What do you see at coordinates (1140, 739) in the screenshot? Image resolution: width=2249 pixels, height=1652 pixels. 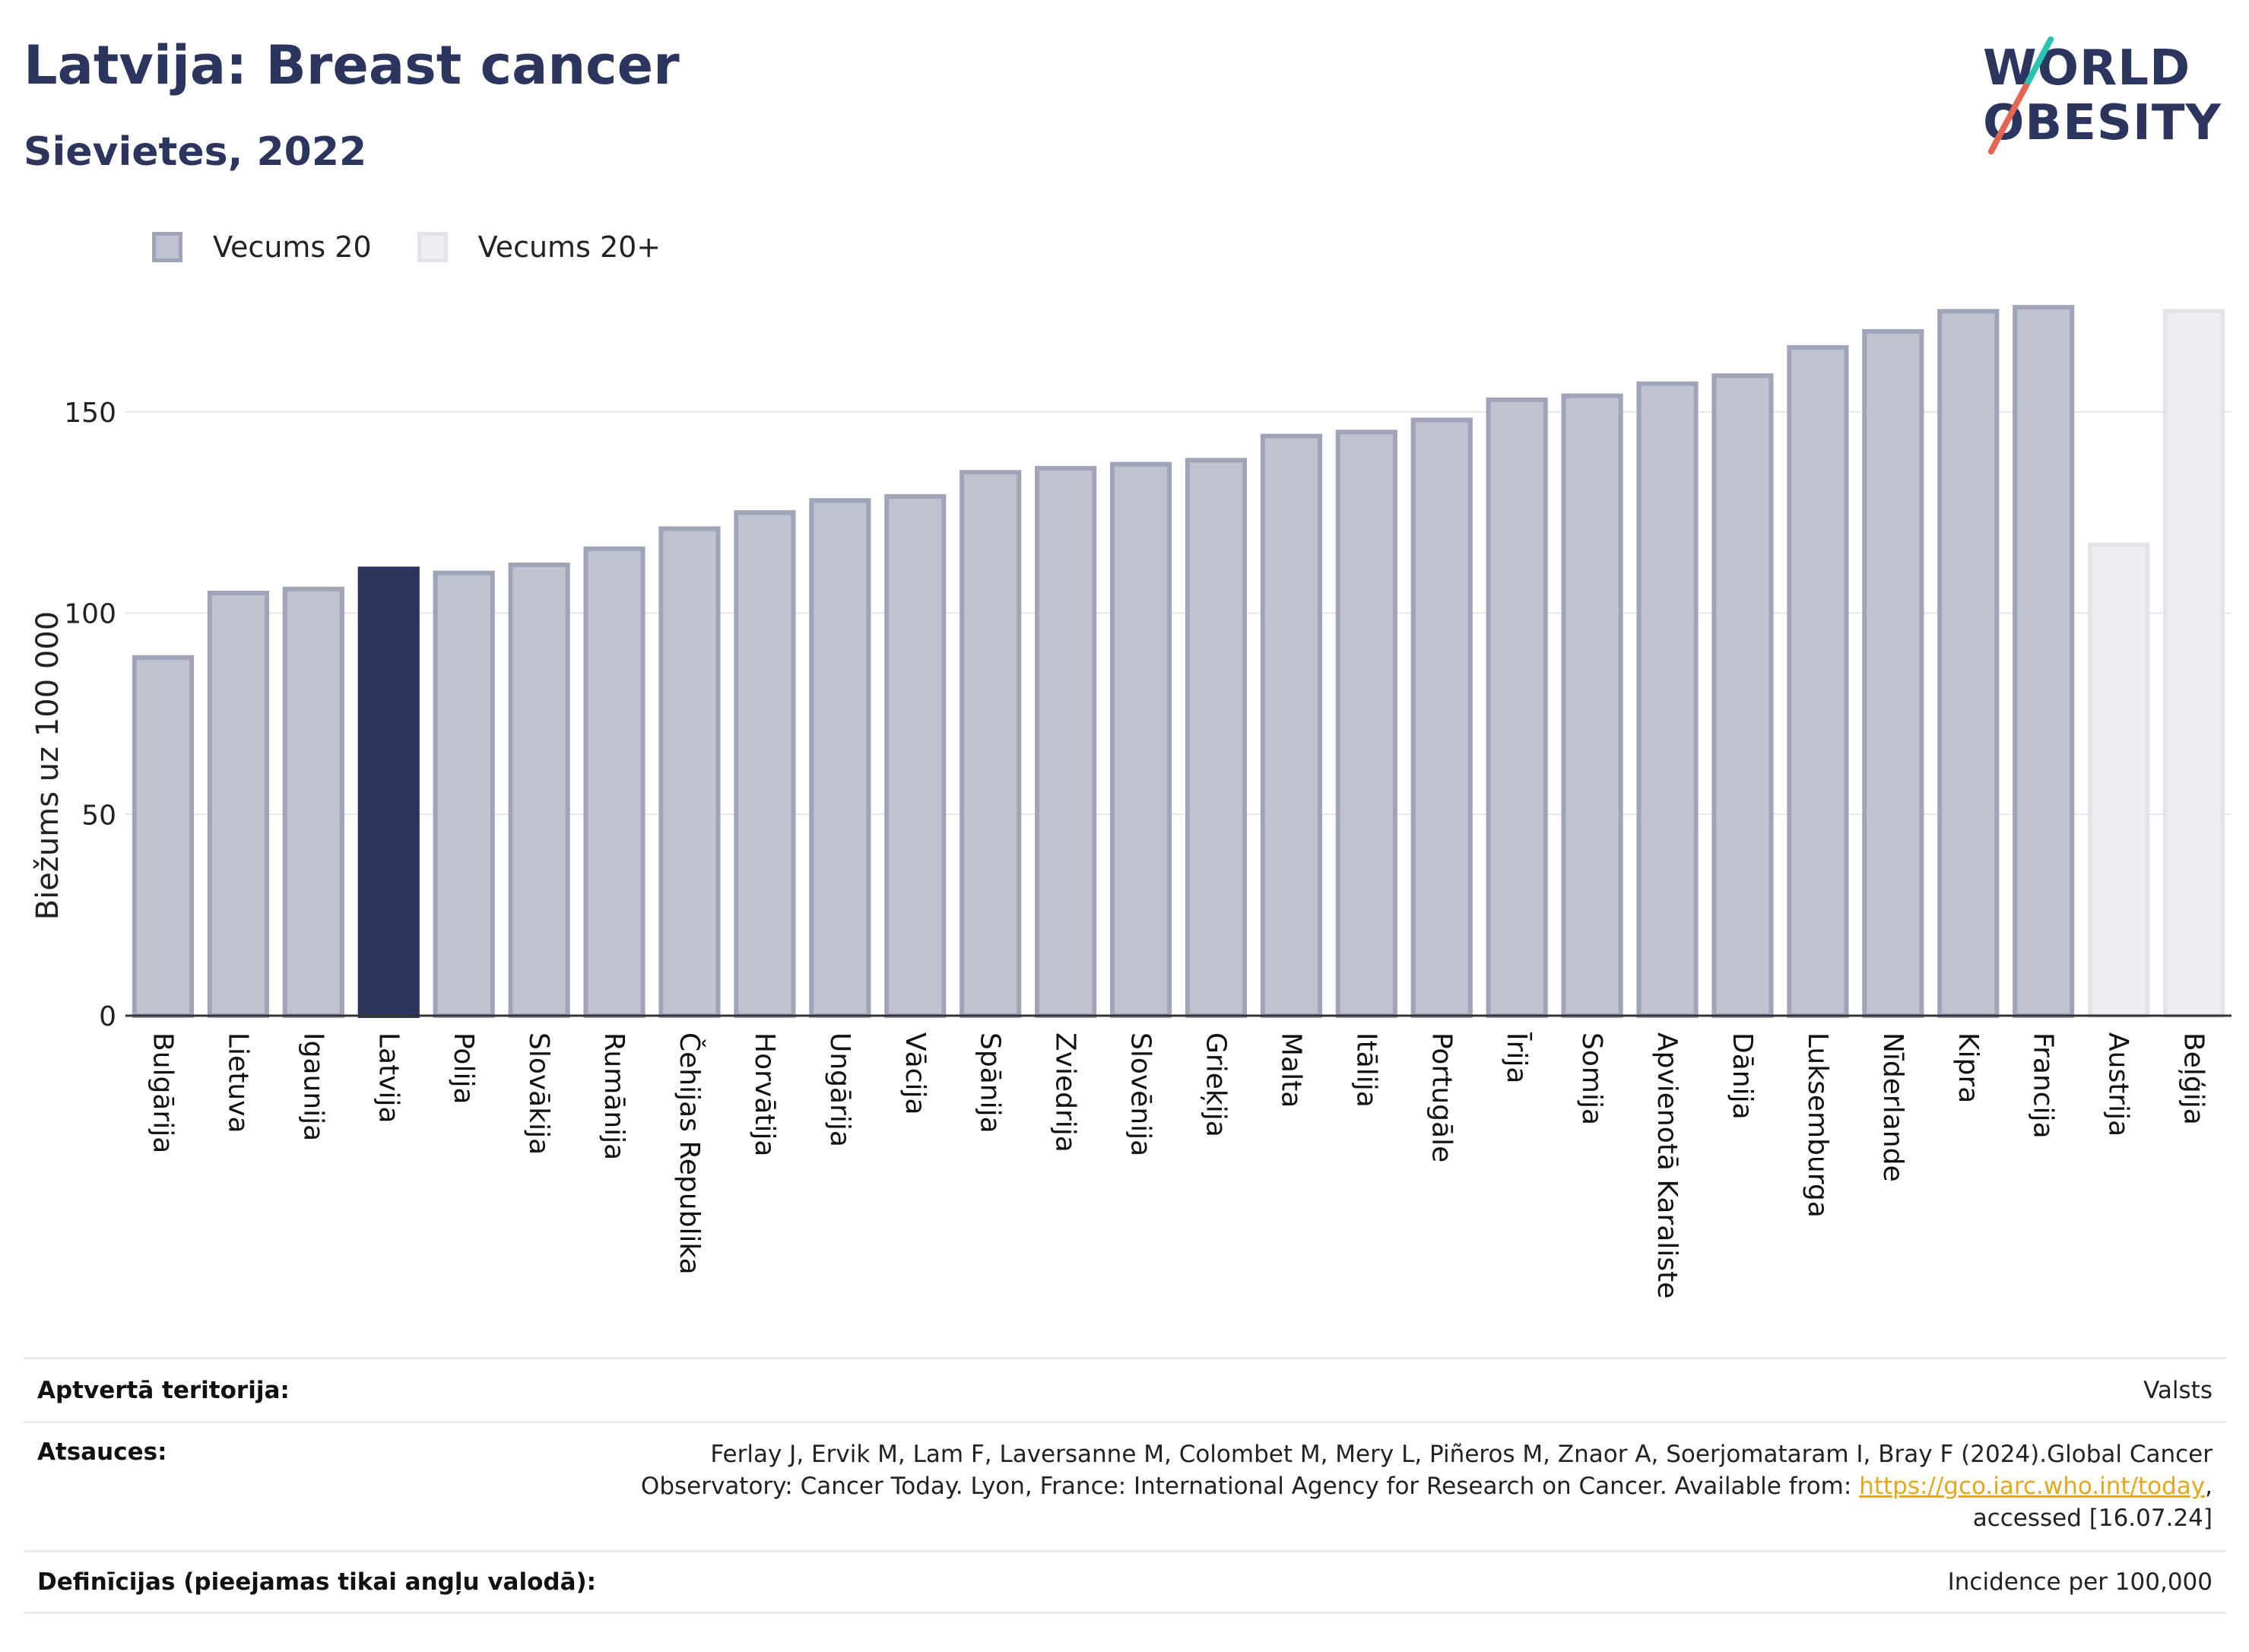 I see `bar-slovēnija` at bounding box center [1140, 739].